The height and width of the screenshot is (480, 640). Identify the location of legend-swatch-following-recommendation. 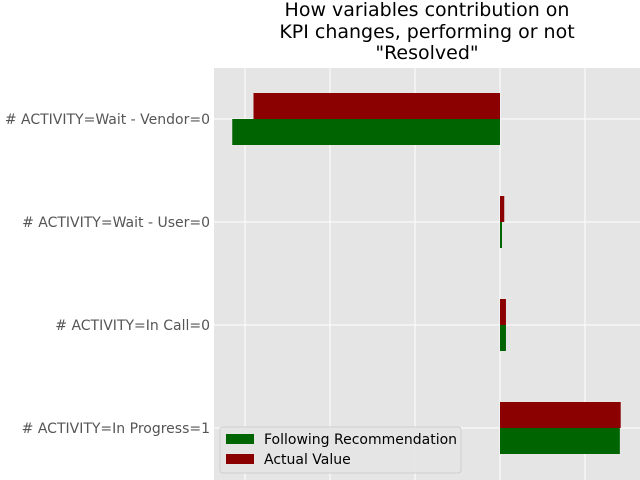
(240, 439).